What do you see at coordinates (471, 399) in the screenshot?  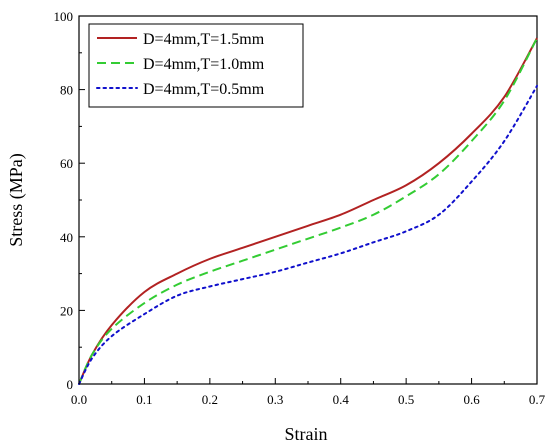 I see `x-tick-label: 0.6` at bounding box center [471, 399].